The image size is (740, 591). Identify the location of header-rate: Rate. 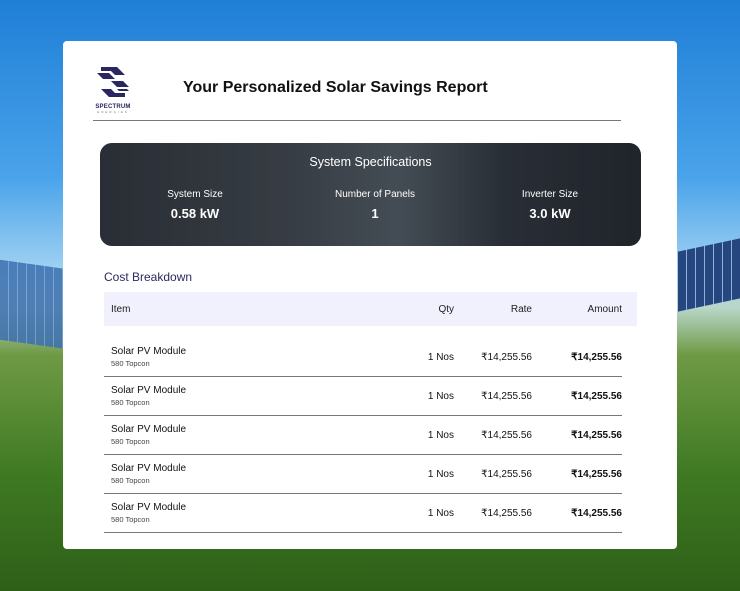
(521, 309).